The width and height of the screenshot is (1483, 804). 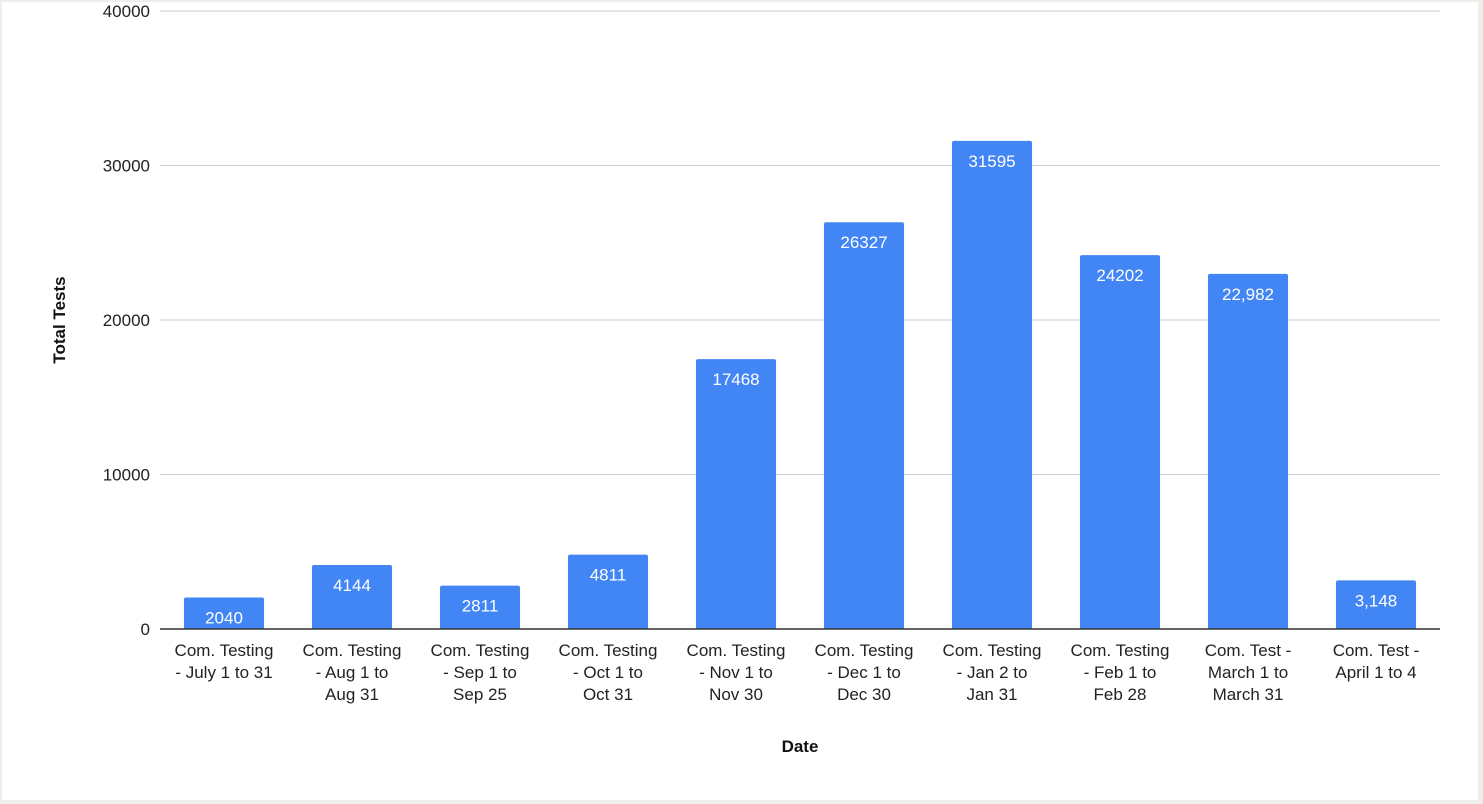 What do you see at coordinates (608, 672) in the screenshot?
I see `x-category-label: Com. Testing - Oct 1 to Oct 31` at bounding box center [608, 672].